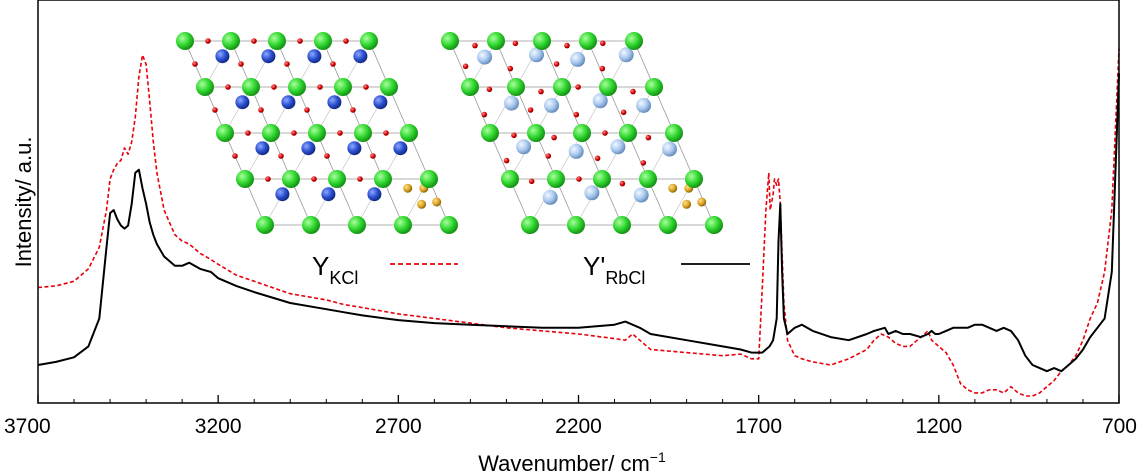 The height and width of the screenshot is (475, 1143). What do you see at coordinates (27, 426) in the screenshot?
I see `x-tick-label: 3700` at bounding box center [27, 426].